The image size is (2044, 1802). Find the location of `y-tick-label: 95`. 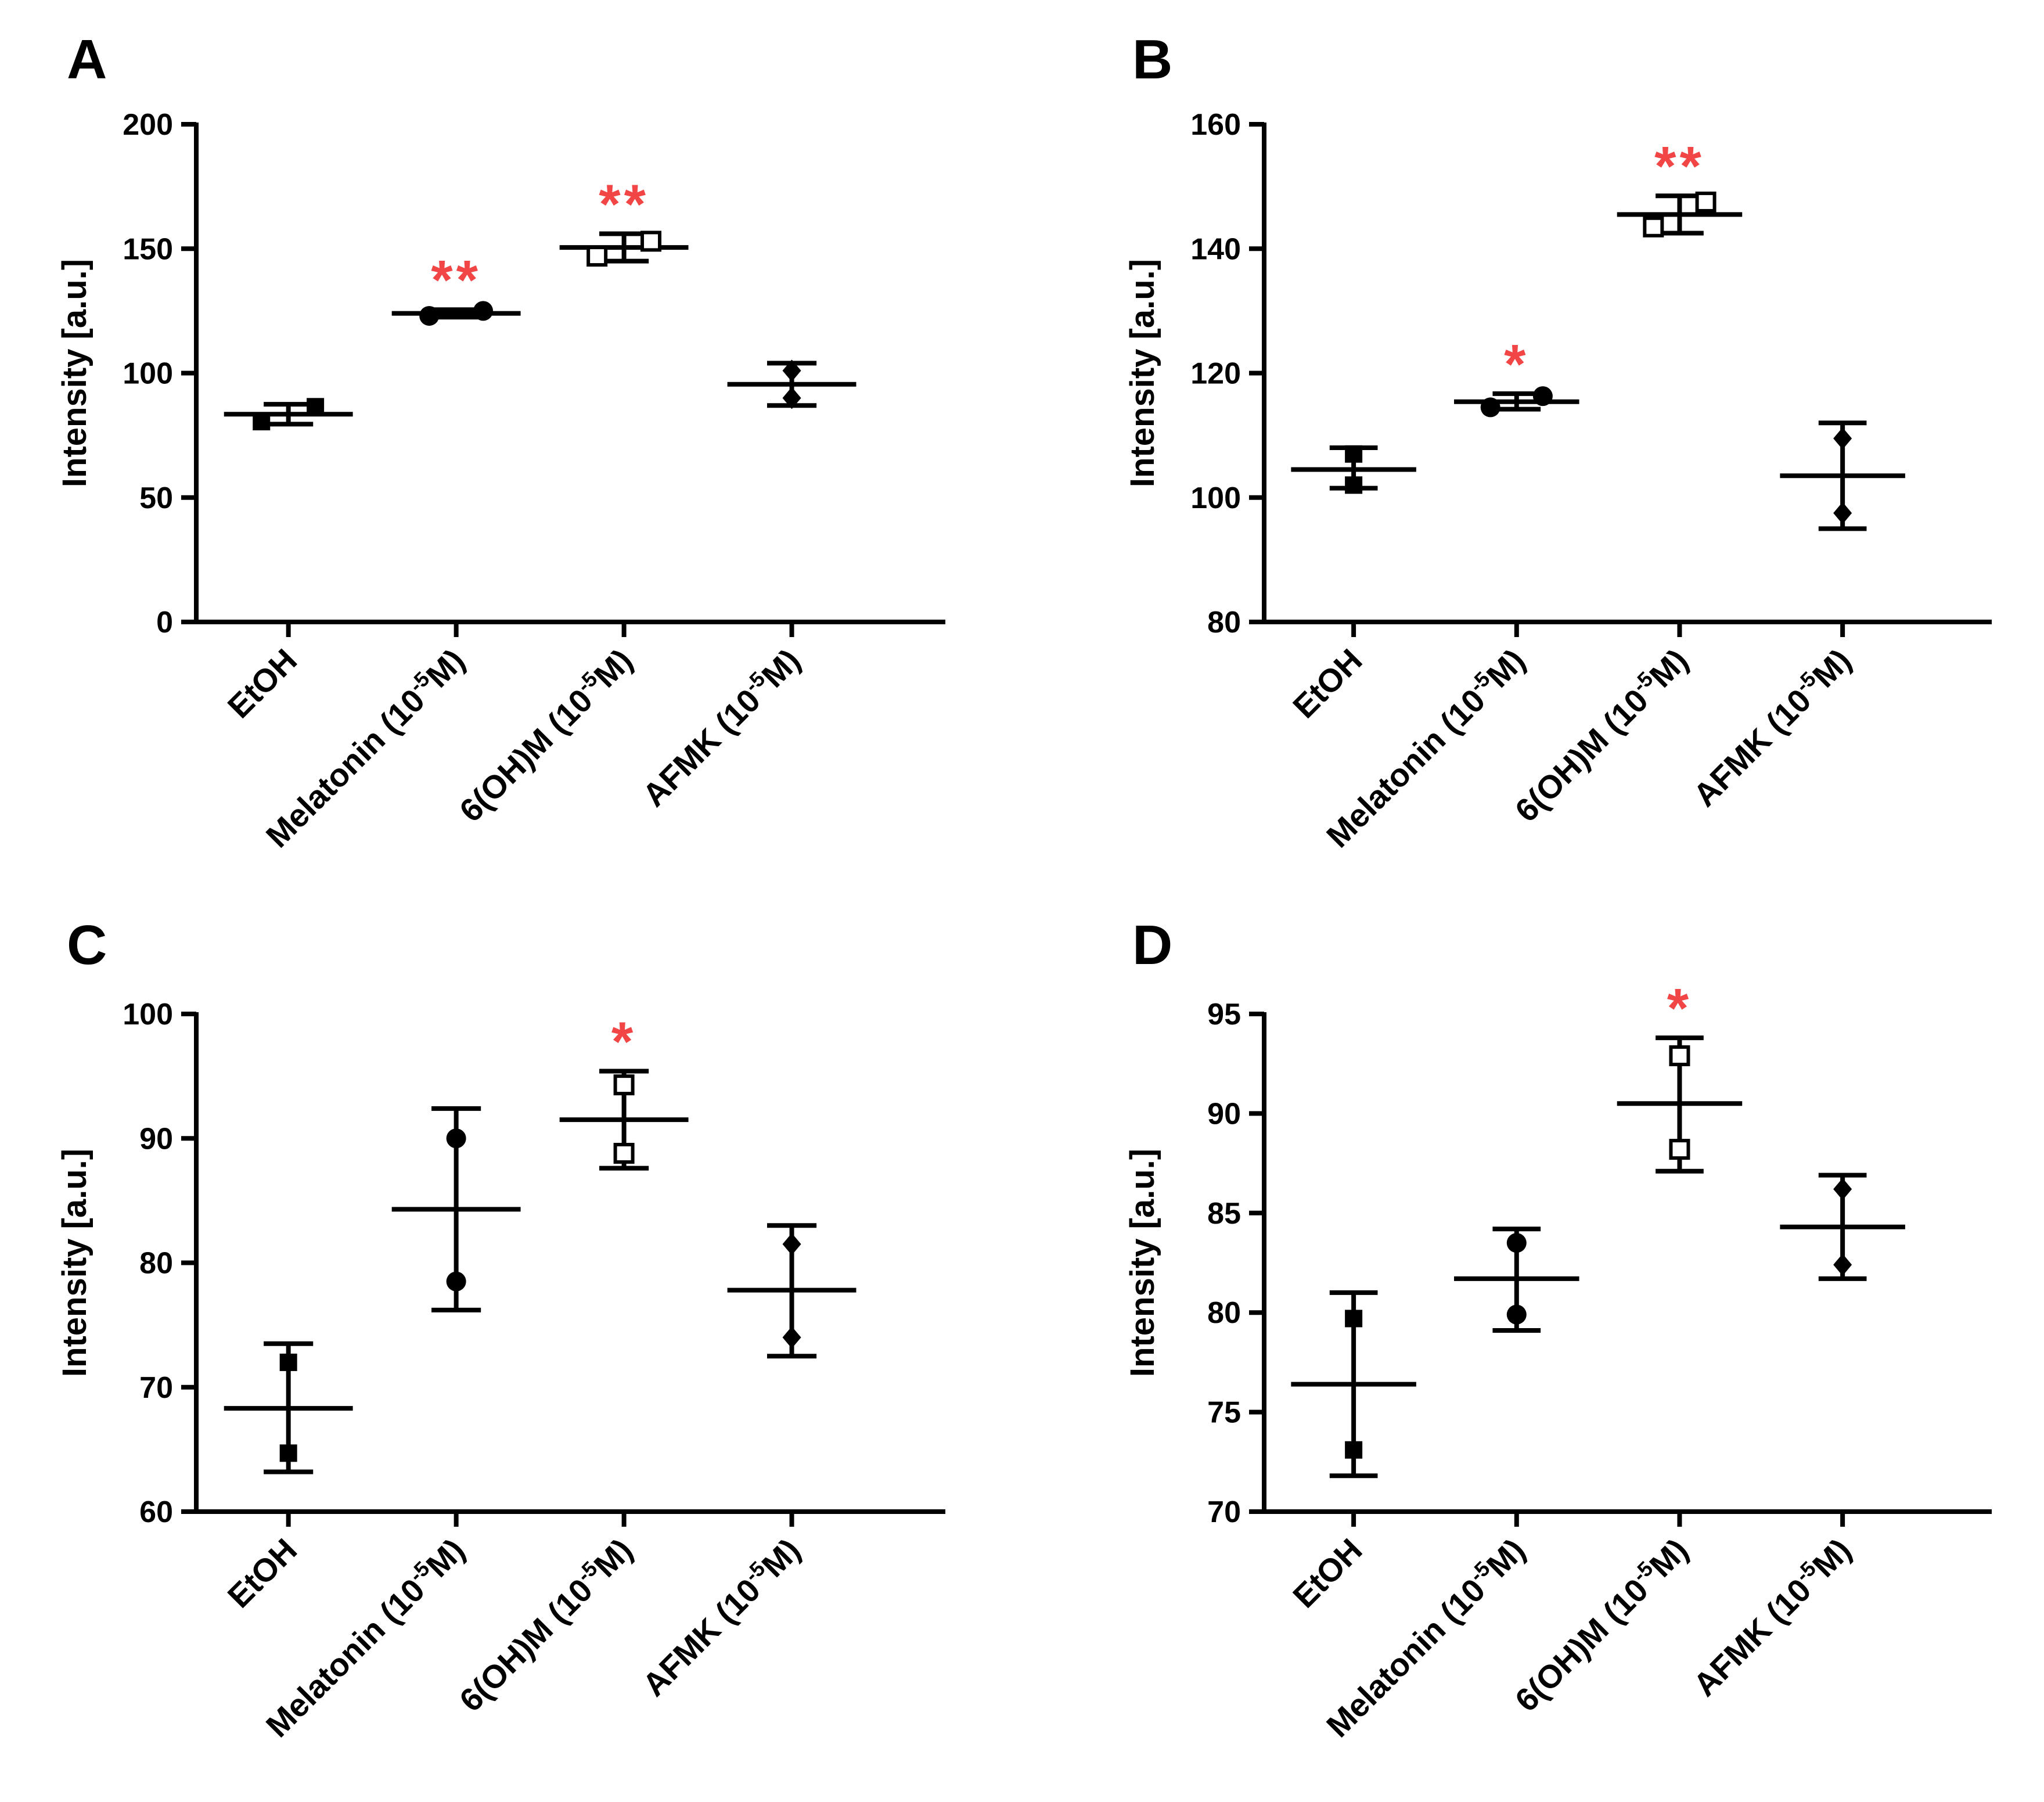

y-tick-label: 95 is located at coordinates (1224, 1014).